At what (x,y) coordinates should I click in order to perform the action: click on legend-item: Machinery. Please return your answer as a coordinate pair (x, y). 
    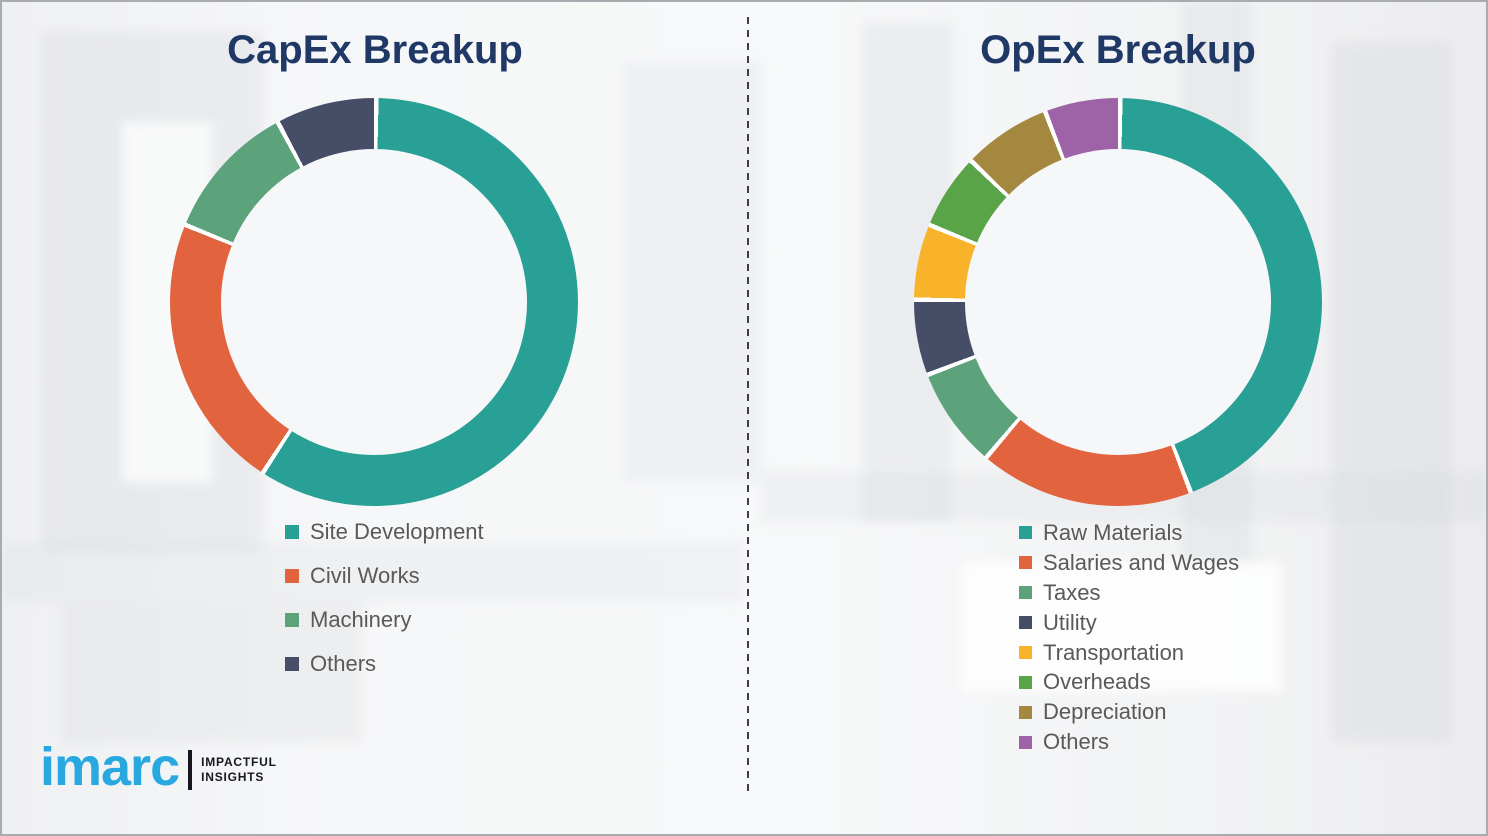
    Looking at the image, I should click on (384, 620).